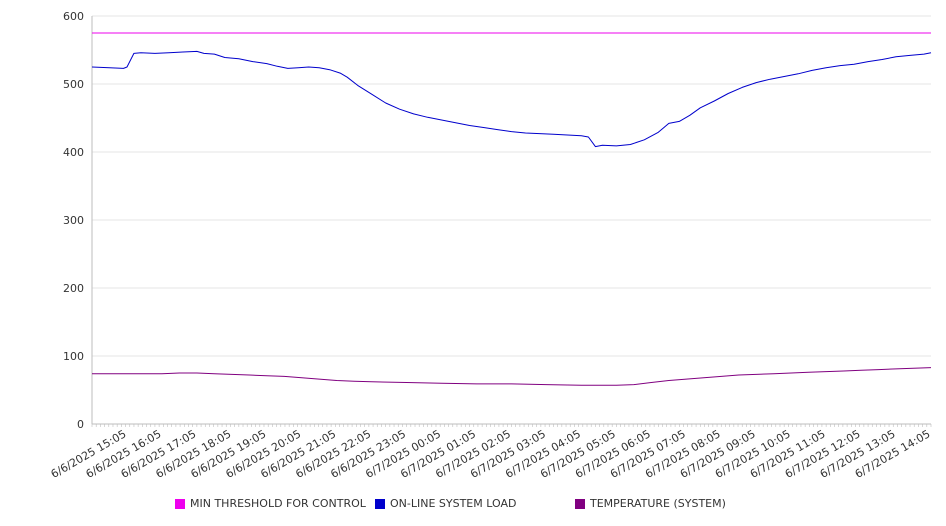 The width and height of the screenshot is (946, 526). What do you see at coordinates (180, 503) in the screenshot?
I see `legend-swatch-min-threshold` at bounding box center [180, 503].